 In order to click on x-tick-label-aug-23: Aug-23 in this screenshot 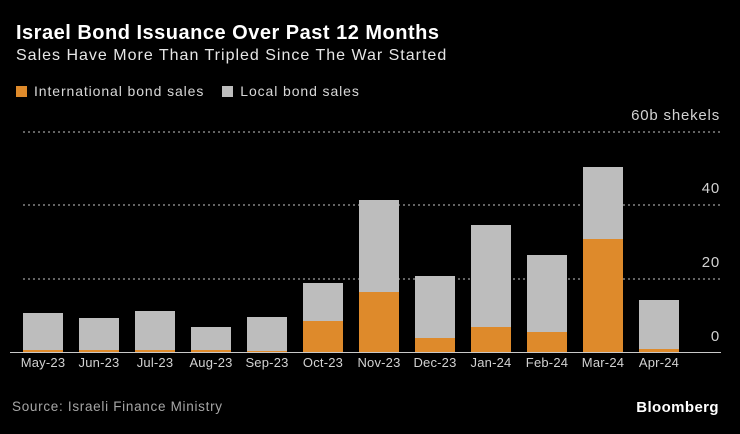, I will do `click(211, 362)`.